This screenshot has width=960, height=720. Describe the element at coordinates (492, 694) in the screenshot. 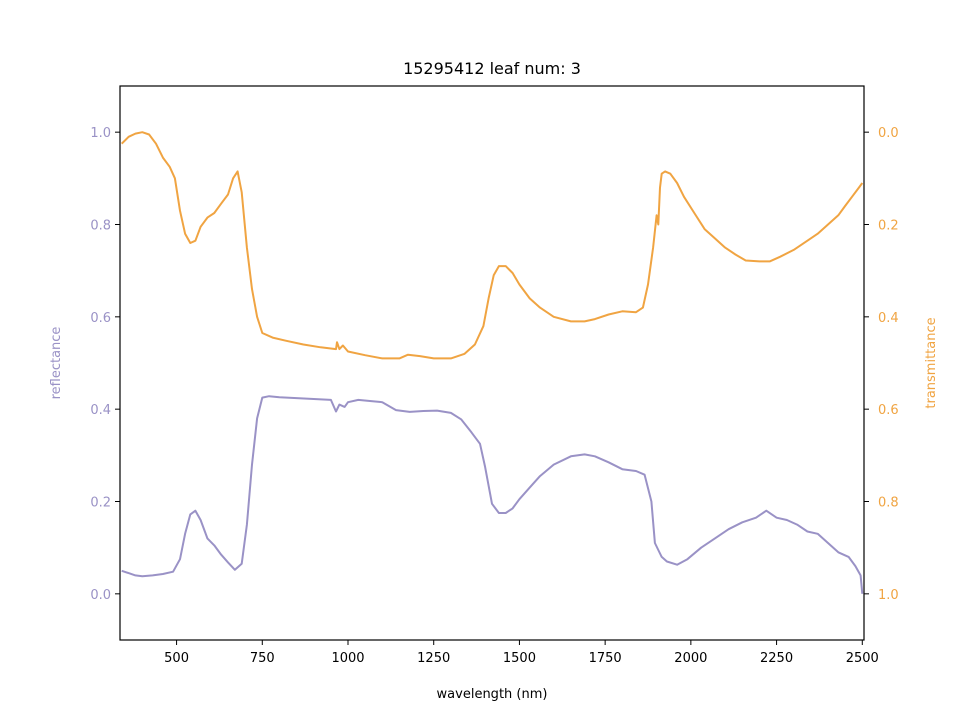

I see `x-axis-label: wavelength (nm)` at that location.